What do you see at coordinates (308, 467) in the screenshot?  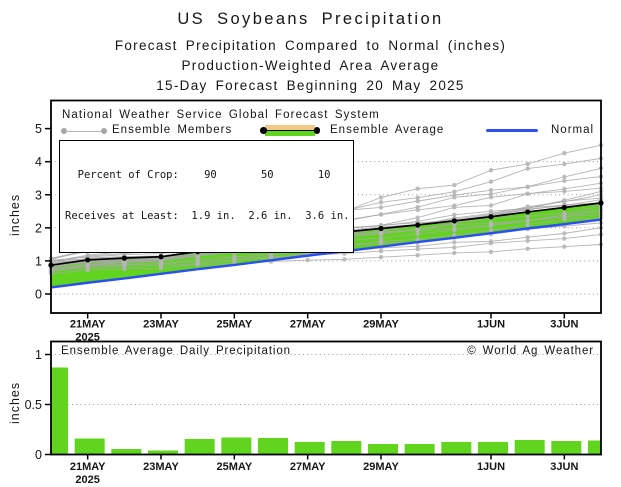 I see `bottom-x-tick-label: 27MAY` at bounding box center [308, 467].